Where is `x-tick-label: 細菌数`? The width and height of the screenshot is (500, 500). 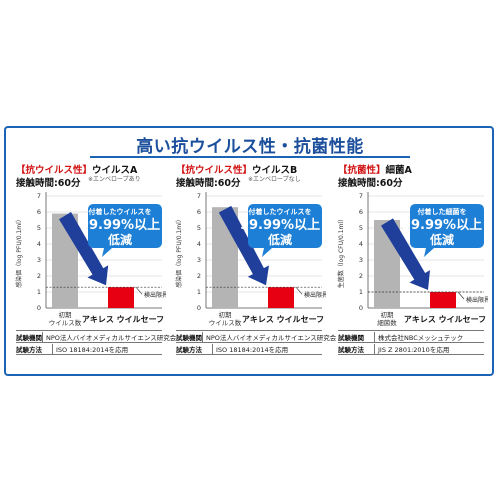
x-tick-label: 細菌数 is located at coordinates (387, 322).